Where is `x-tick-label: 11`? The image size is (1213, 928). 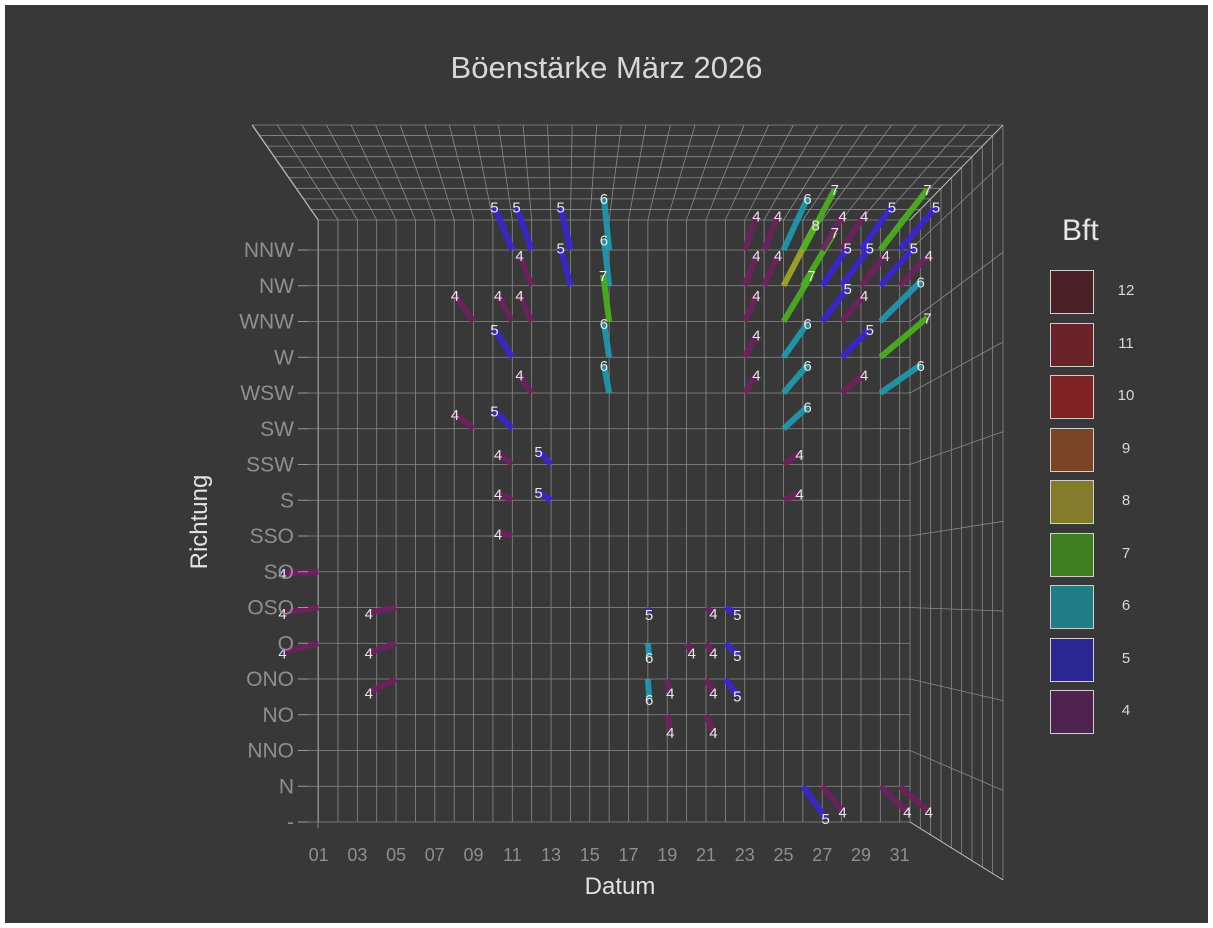
x-tick-label: 11 is located at coordinates (512, 855).